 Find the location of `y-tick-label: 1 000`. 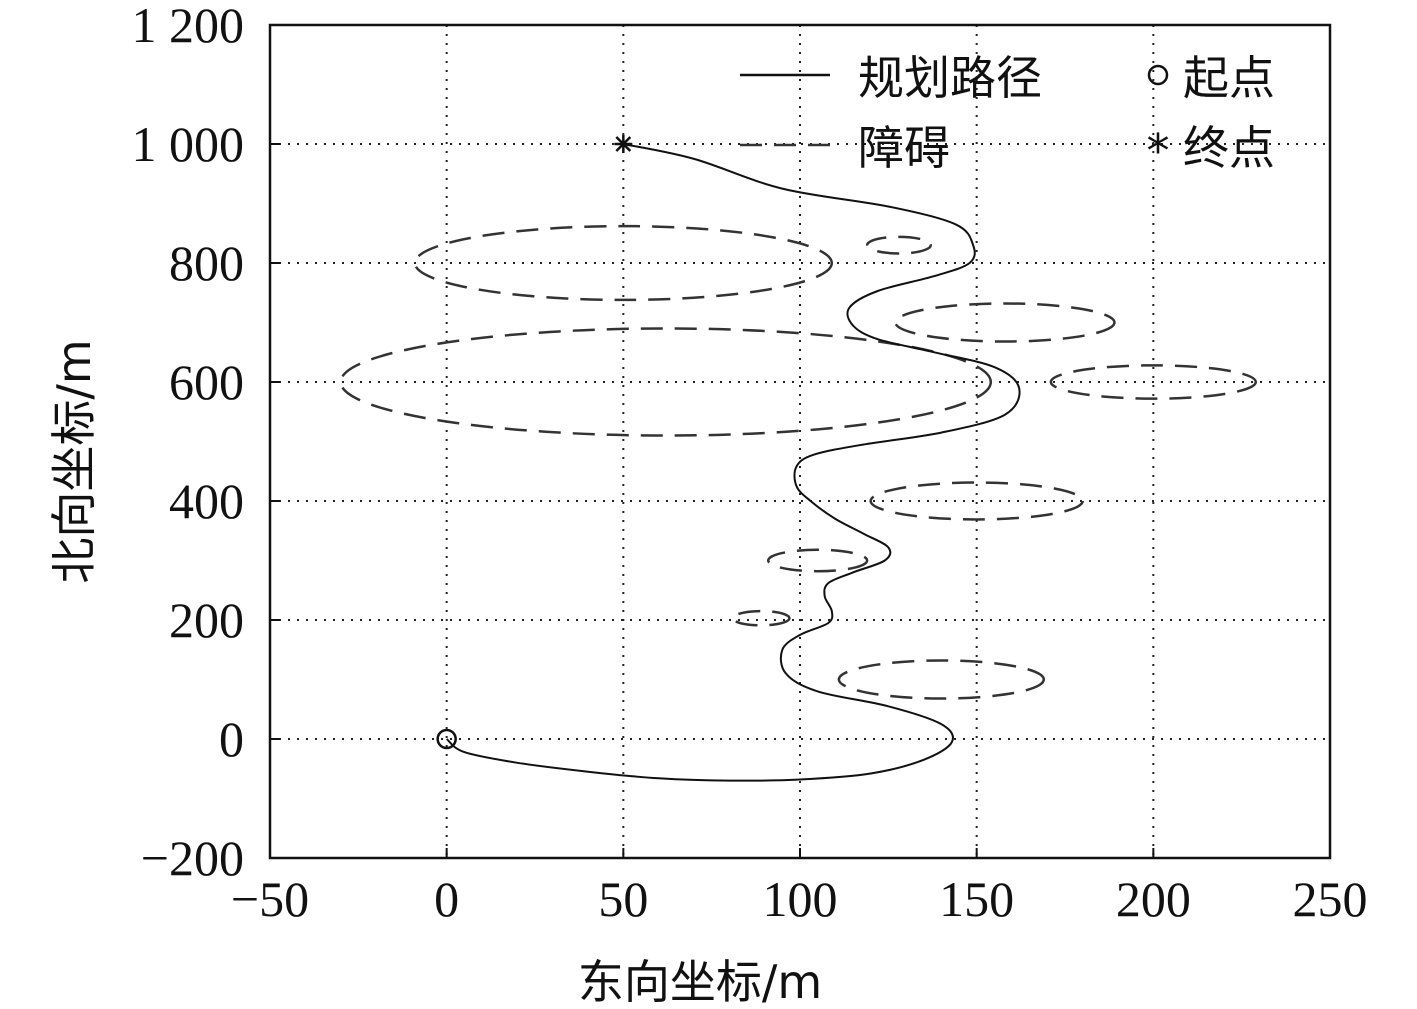

y-tick-label: 1 000 is located at coordinates (188, 144).